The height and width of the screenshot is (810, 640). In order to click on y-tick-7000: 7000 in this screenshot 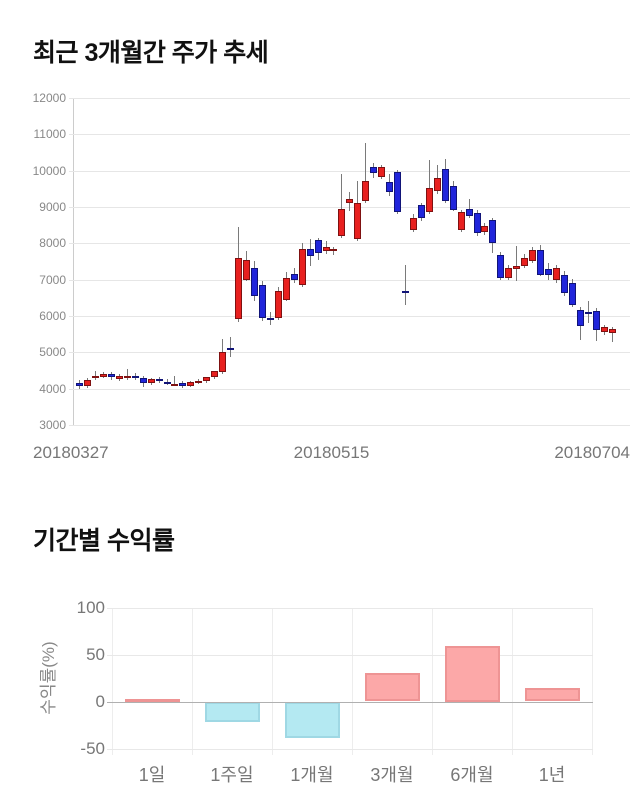, I will do `click(52, 279)`.